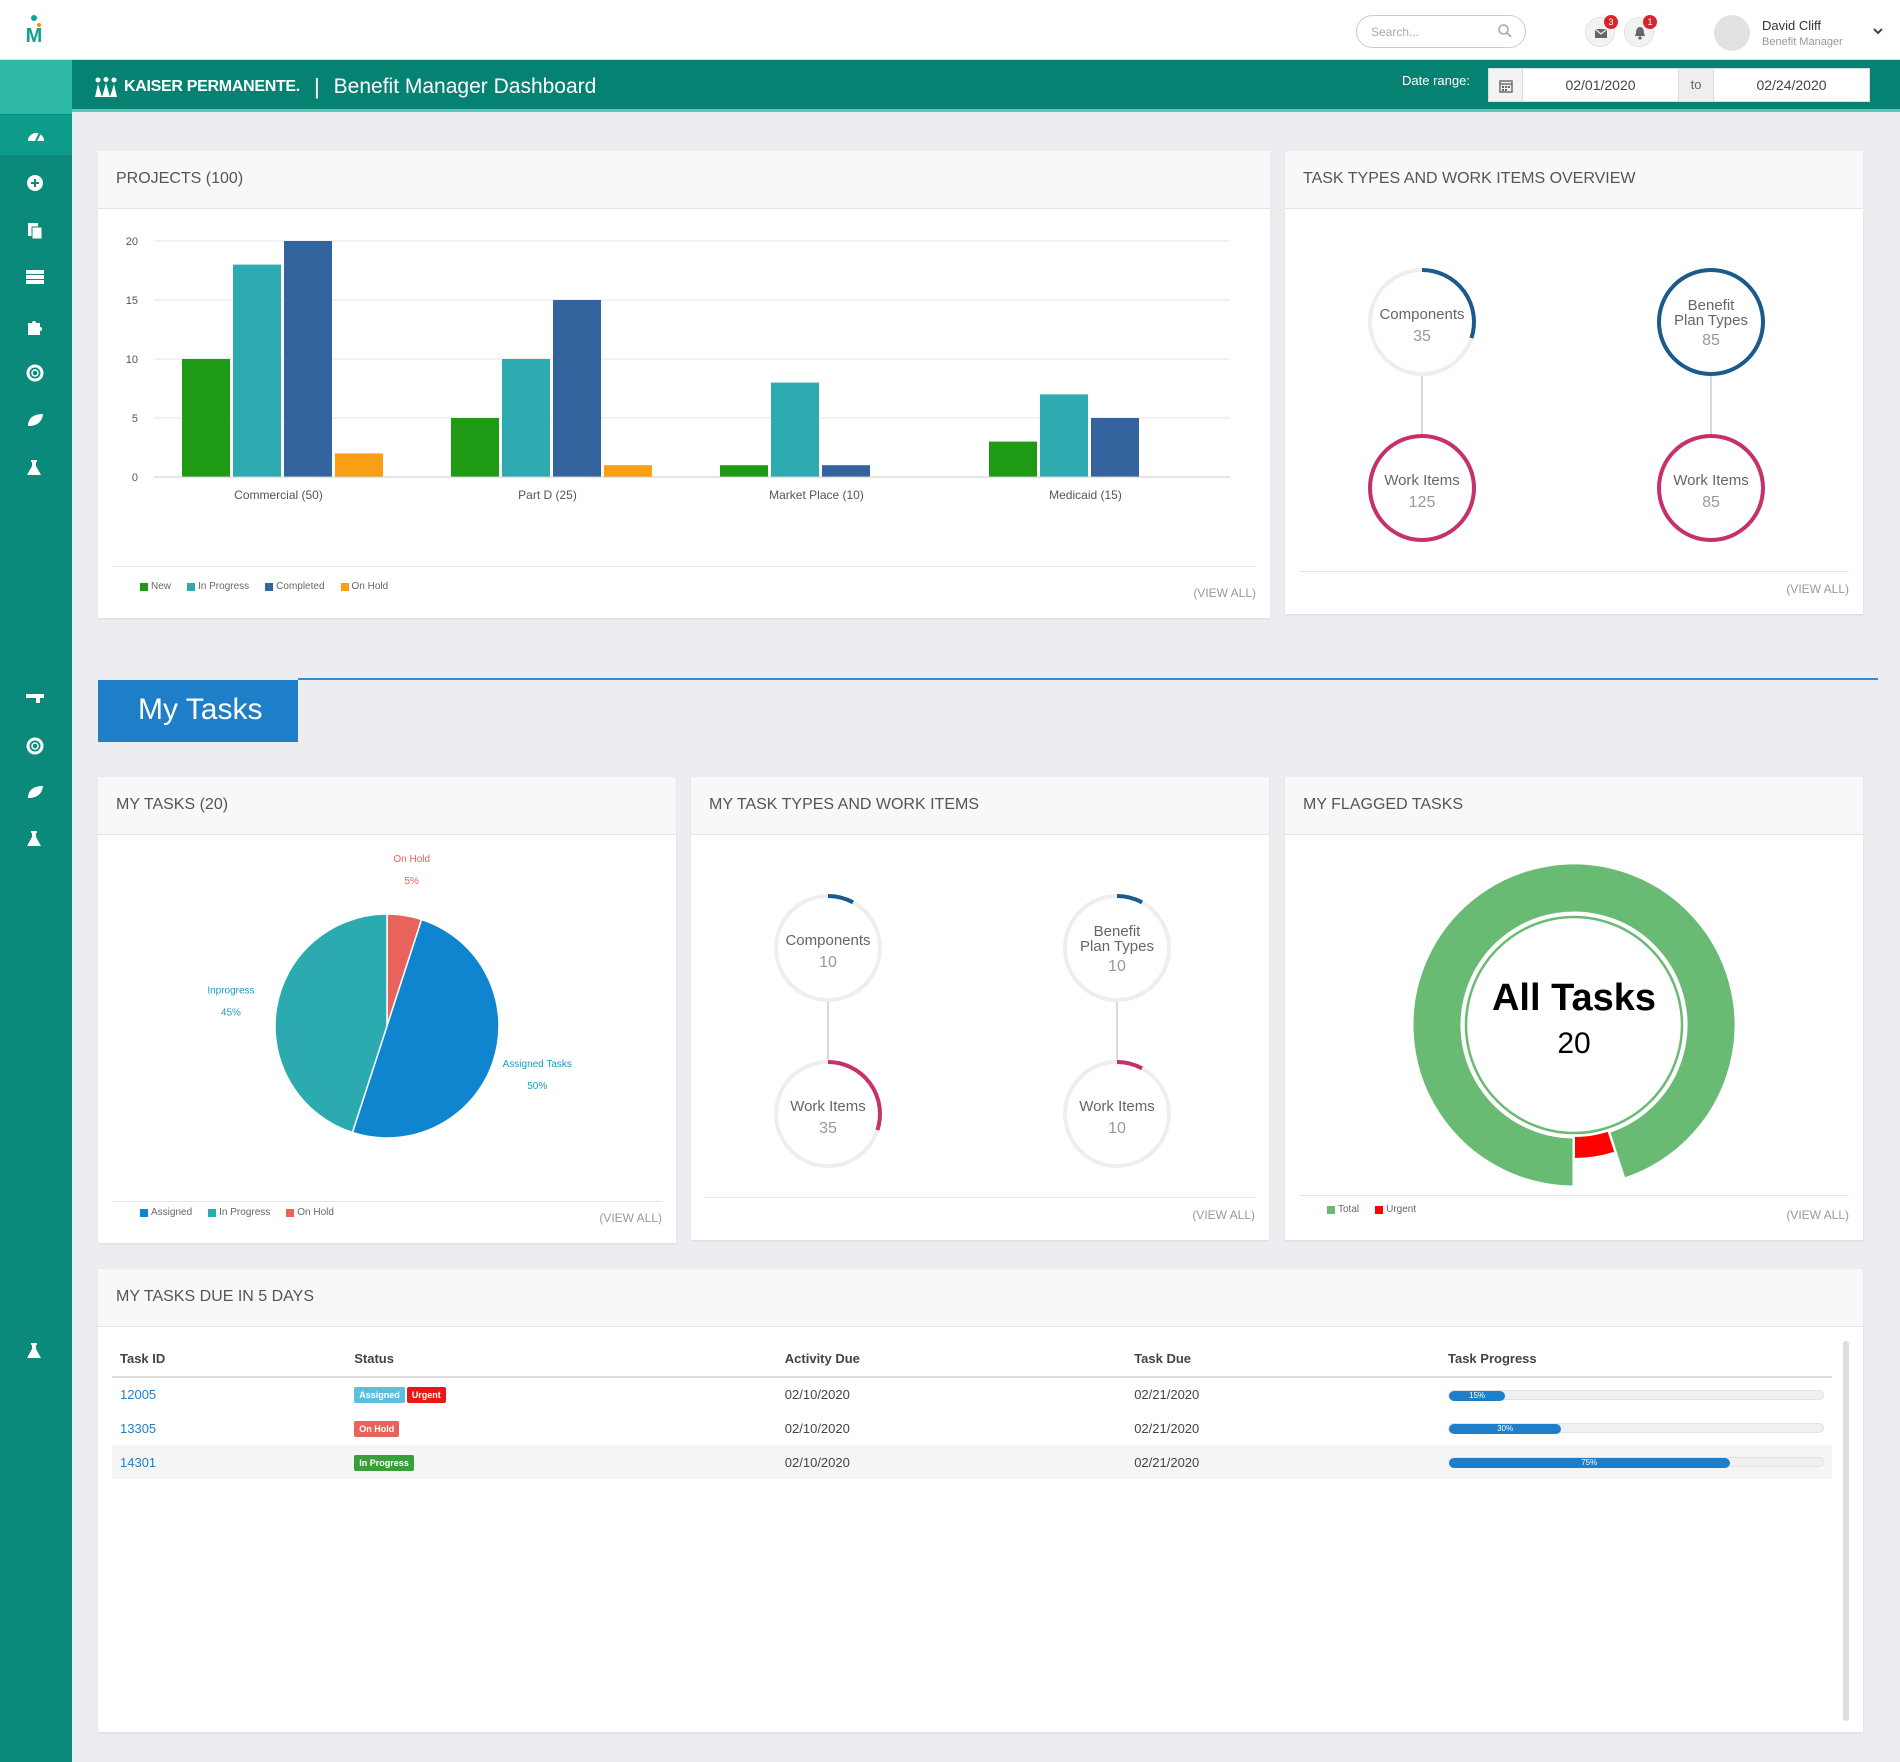 This screenshot has height=1762, width=1900. I want to click on projects-title: PROJECTS (100), so click(684, 180).